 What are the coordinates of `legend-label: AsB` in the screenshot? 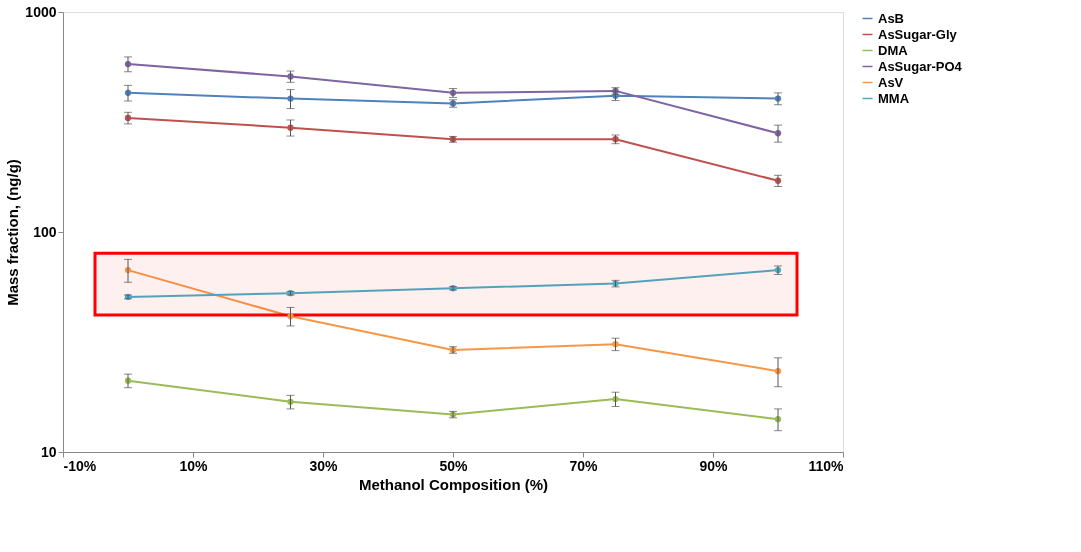 It's located at (891, 18).